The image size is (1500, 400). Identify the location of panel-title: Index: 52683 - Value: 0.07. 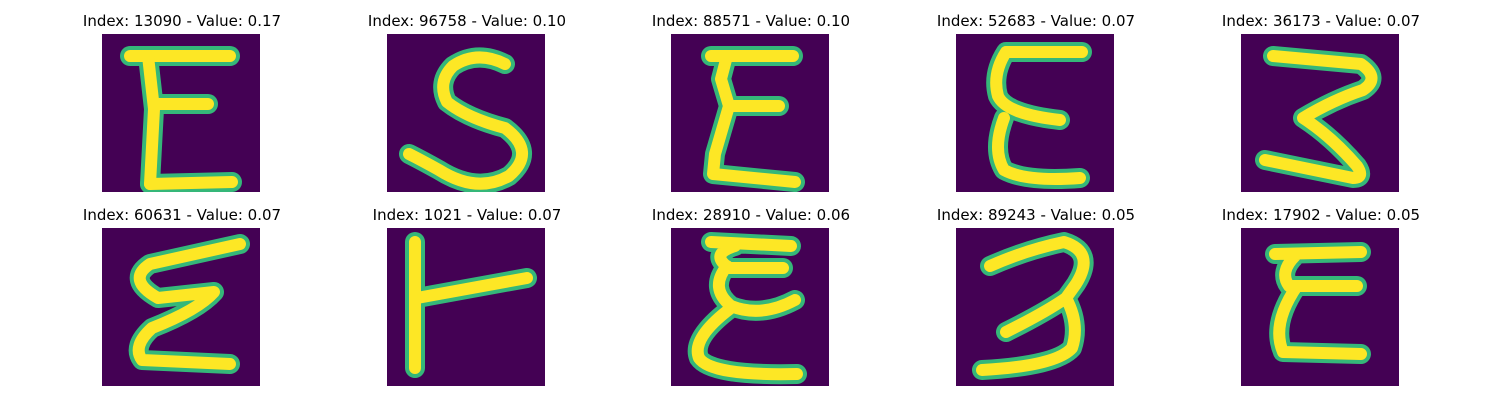
(1036, 21).